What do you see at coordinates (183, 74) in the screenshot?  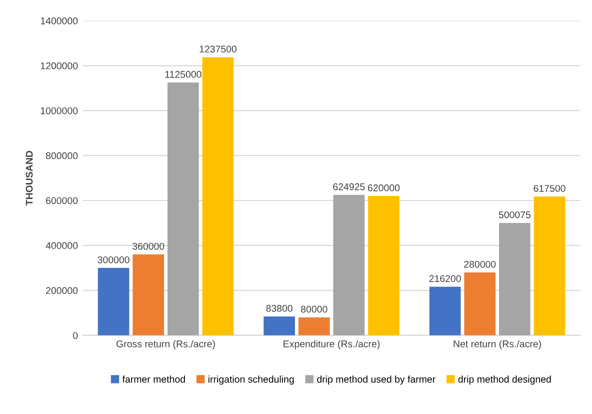 I see `data-label: 1125000` at bounding box center [183, 74].